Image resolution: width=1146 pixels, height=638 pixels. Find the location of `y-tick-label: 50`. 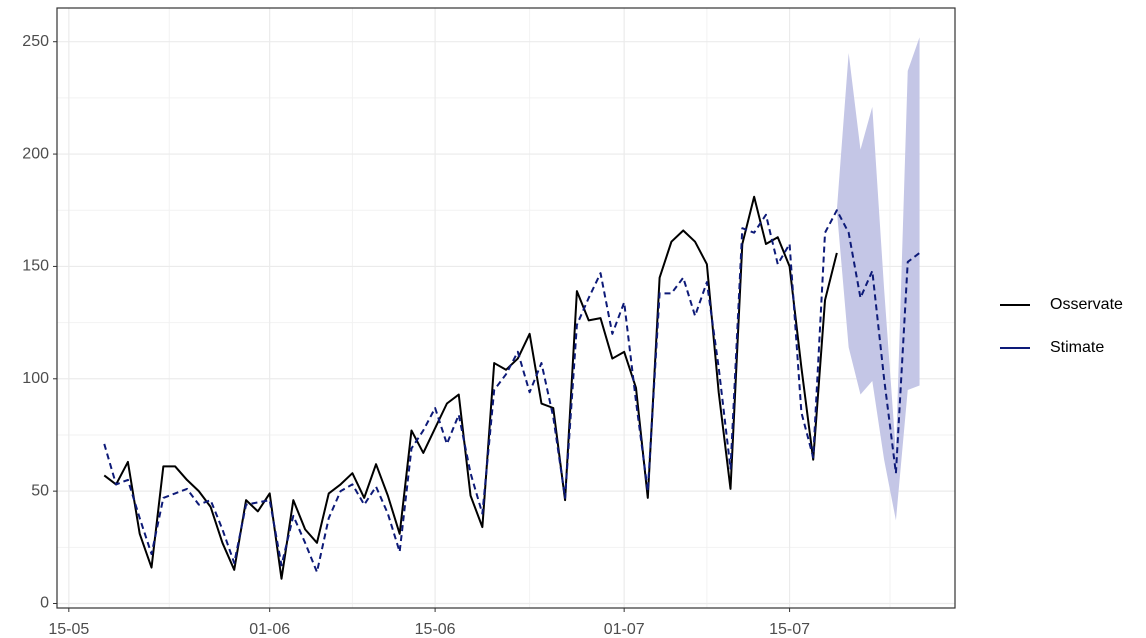

y-tick-label: 50 is located at coordinates (40, 490).